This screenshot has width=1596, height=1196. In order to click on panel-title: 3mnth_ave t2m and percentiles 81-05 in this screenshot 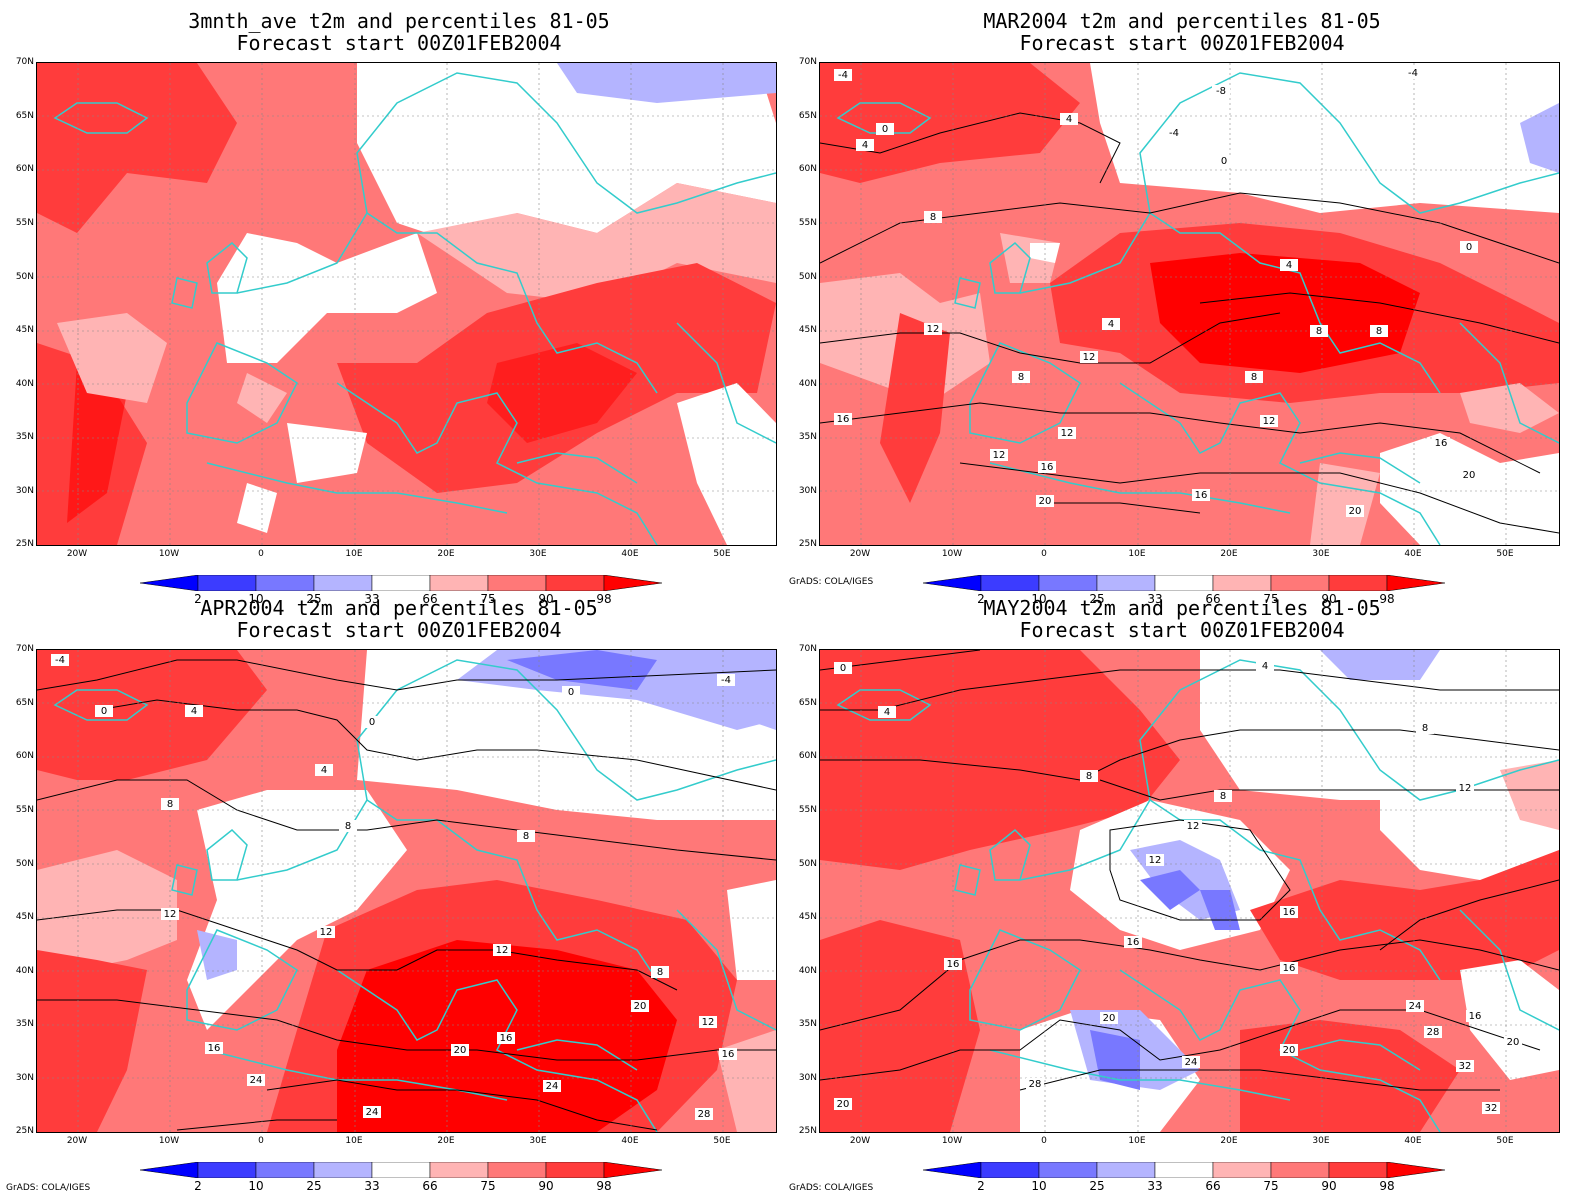, I will do `click(399, 21)`.